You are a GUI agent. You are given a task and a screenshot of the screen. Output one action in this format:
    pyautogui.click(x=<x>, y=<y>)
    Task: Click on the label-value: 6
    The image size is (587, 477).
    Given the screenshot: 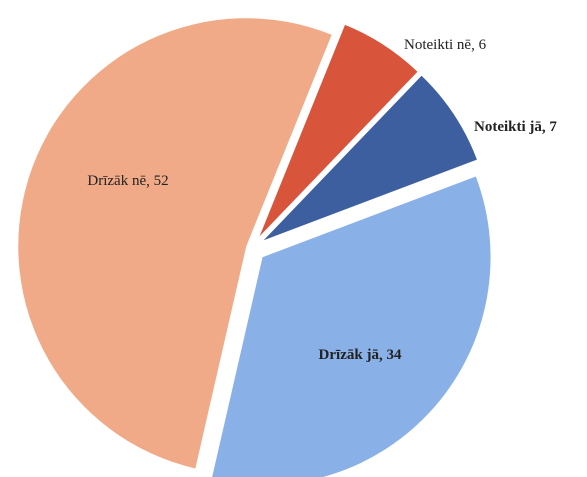 What is the action you would take?
    pyautogui.click(x=483, y=45)
    